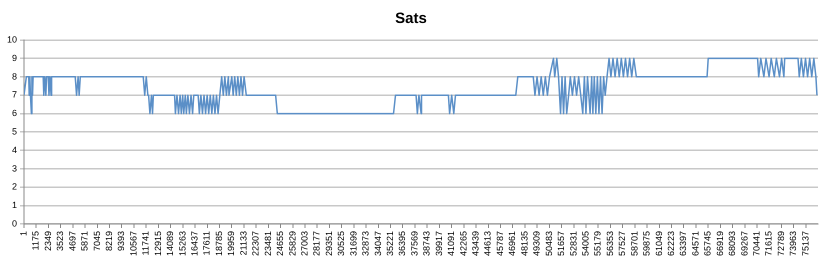 The height and width of the screenshot is (263, 832). I want to click on x-tick-label: 8219, so click(109, 241).